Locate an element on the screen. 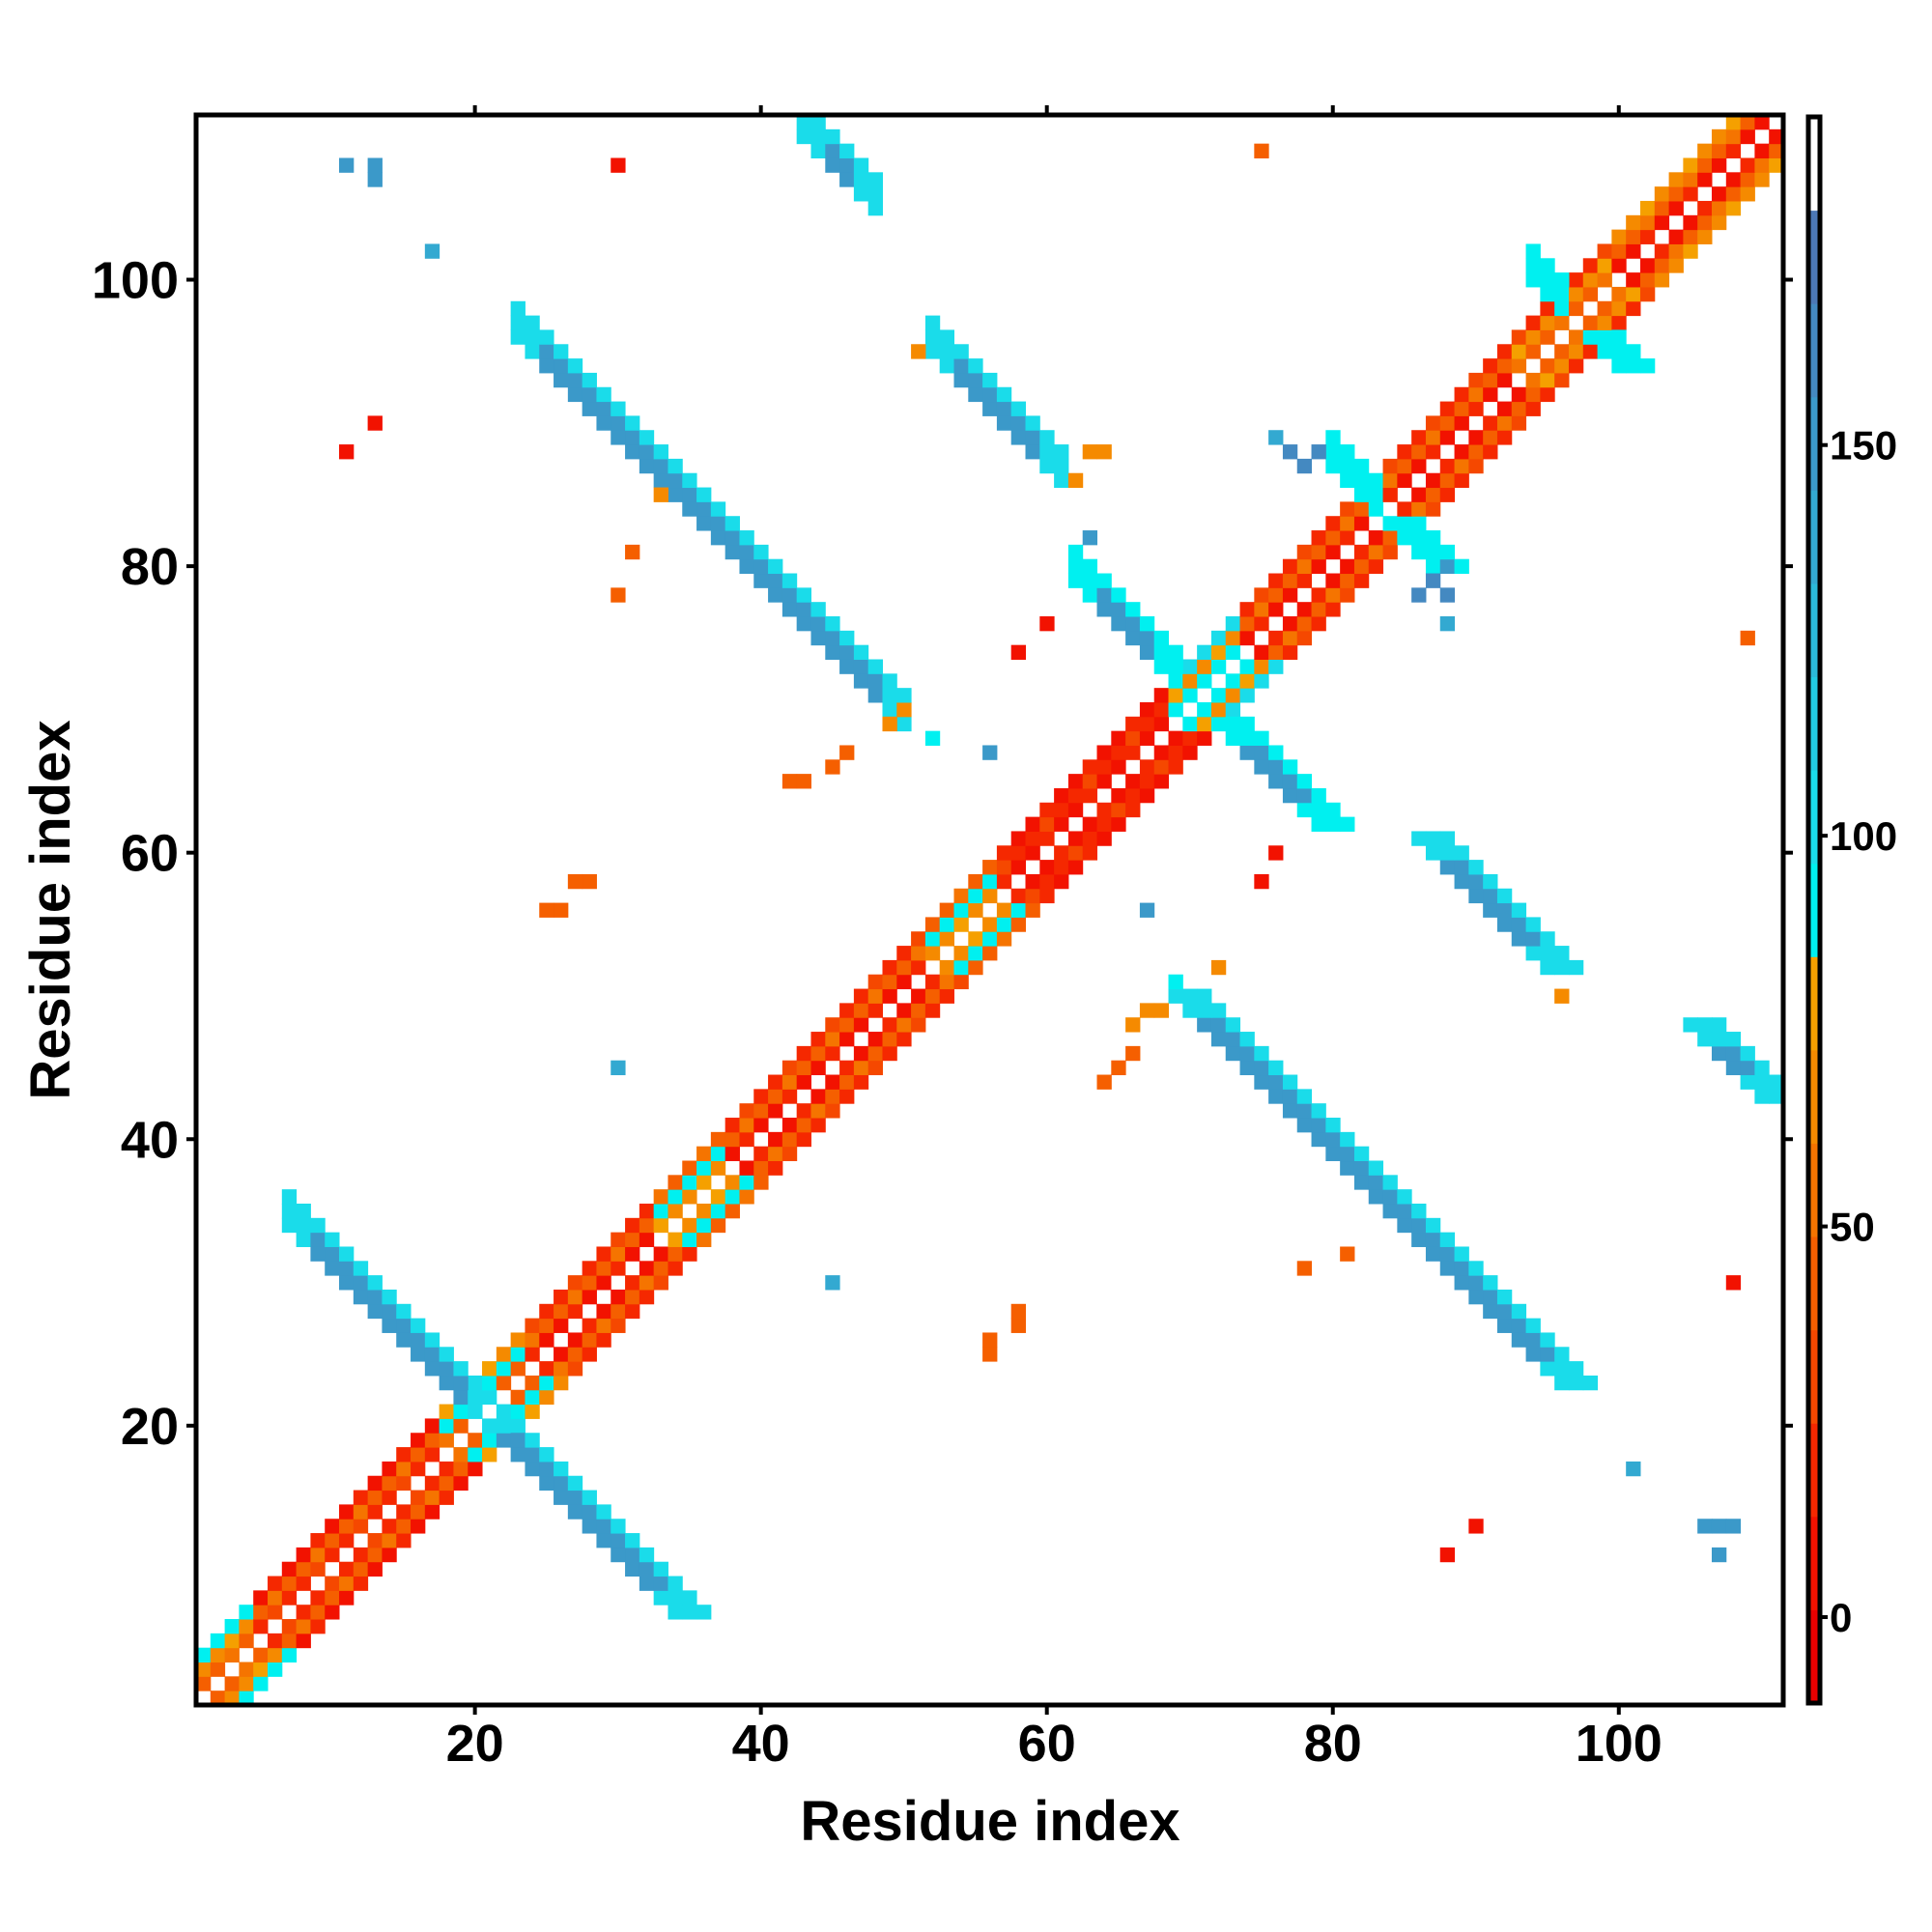 This screenshot has height=1932, width=1932. x-tick-label: 20 is located at coordinates (475, 1744).